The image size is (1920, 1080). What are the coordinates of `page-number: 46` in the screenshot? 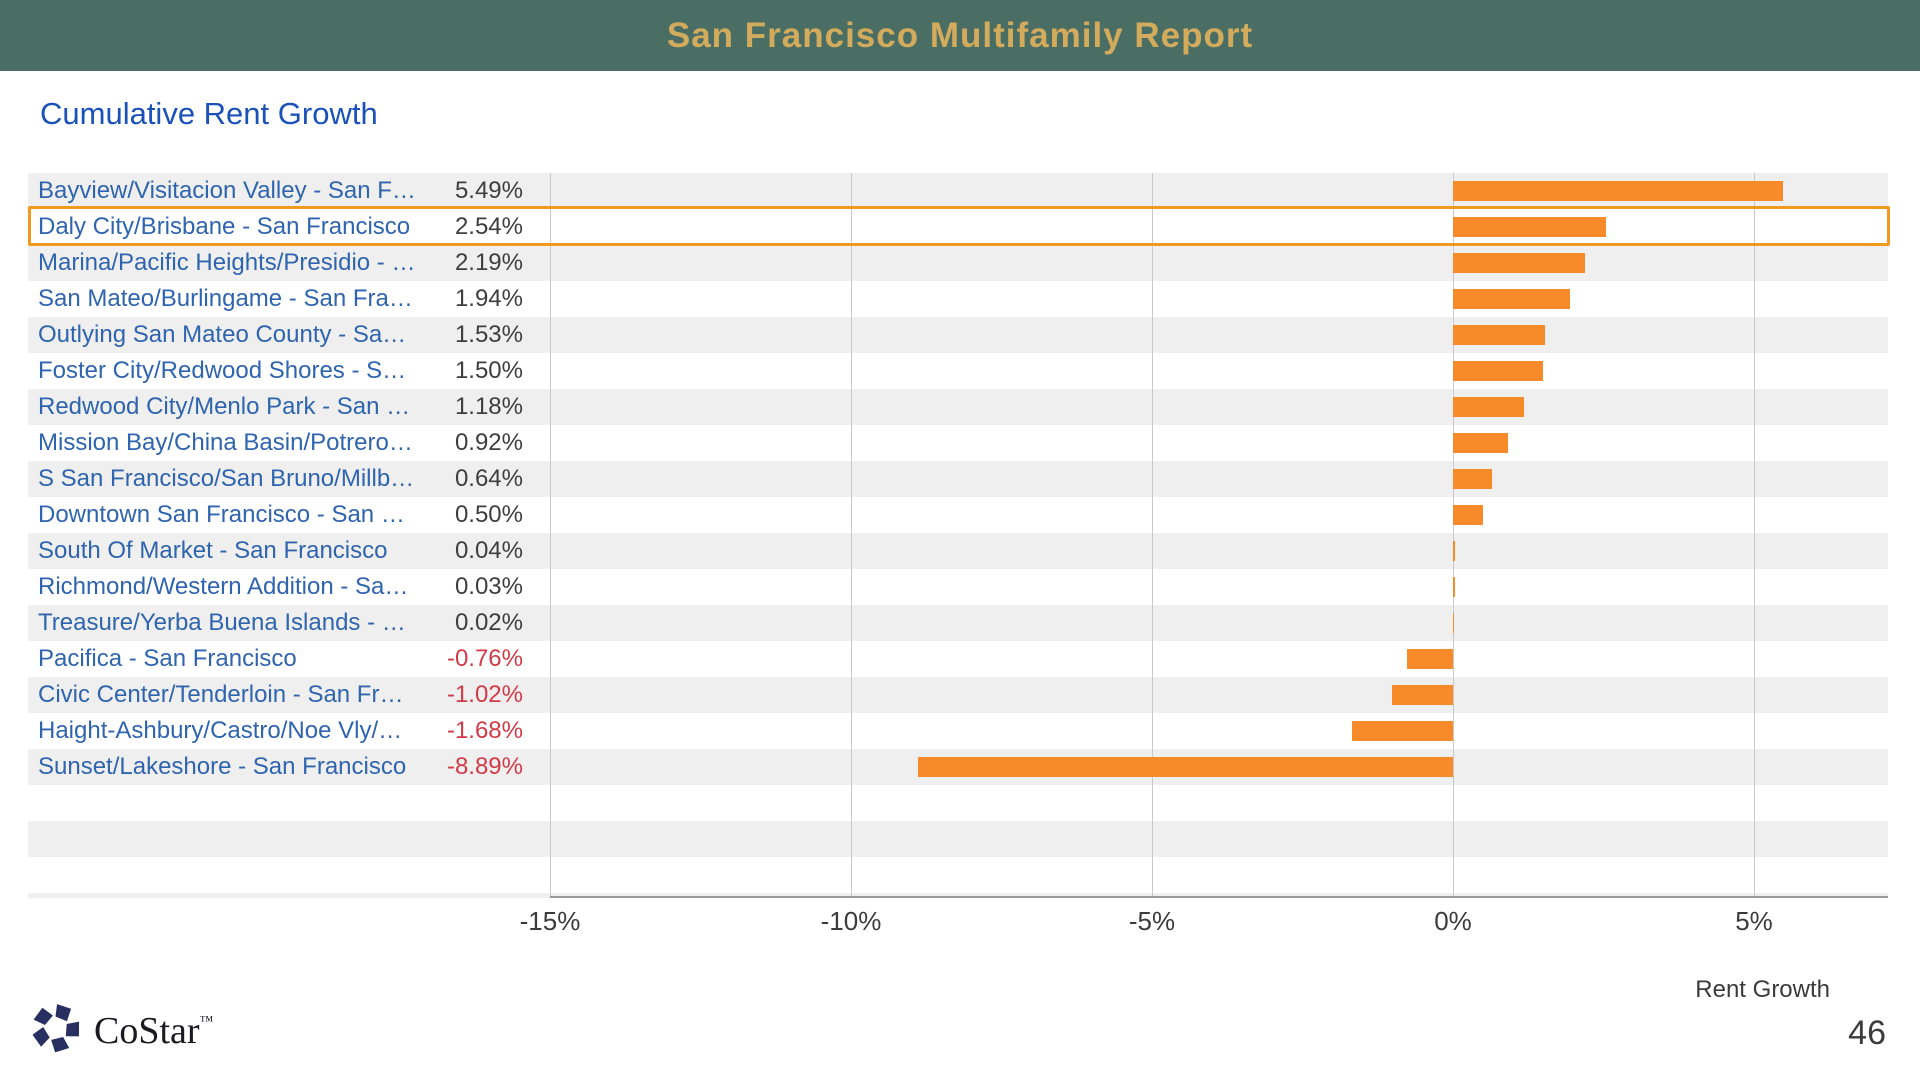 It's located at (1867, 1033).